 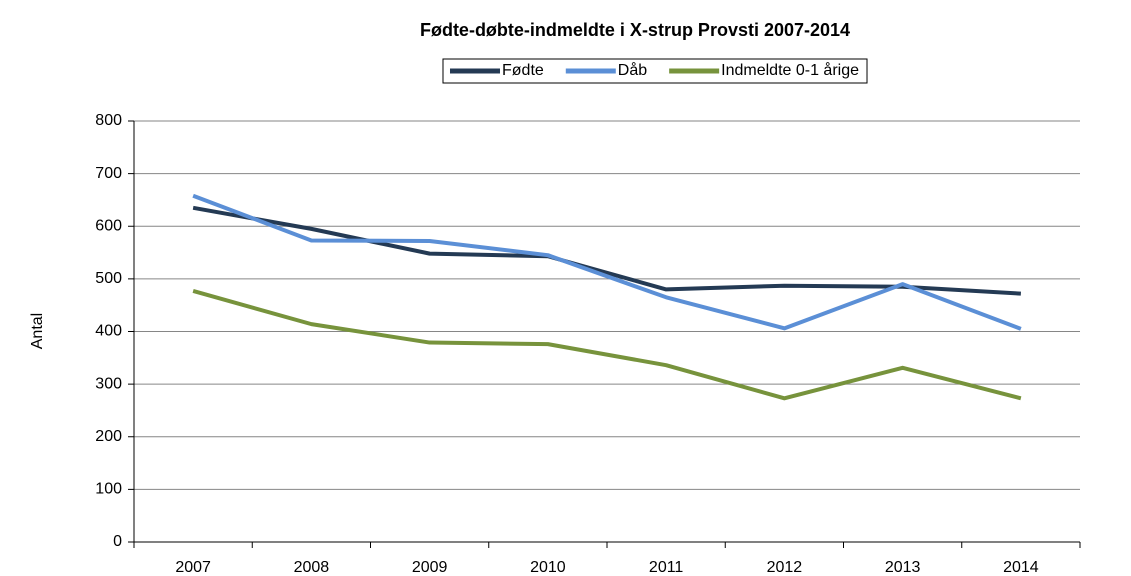 What do you see at coordinates (655, 71) in the screenshot?
I see `legend-box` at bounding box center [655, 71].